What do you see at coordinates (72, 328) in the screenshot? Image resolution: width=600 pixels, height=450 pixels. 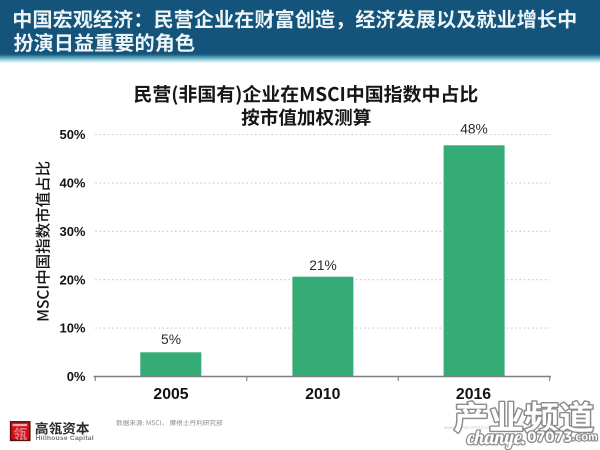 I see `svg-text: 10%` at bounding box center [72, 328].